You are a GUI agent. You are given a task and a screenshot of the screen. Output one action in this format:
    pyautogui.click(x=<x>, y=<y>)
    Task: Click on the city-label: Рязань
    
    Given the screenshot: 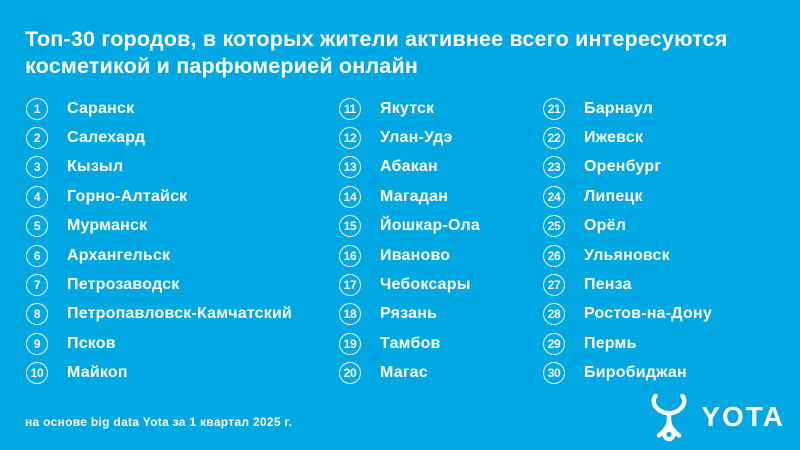 What is the action you would take?
    pyautogui.click(x=409, y=314)
    